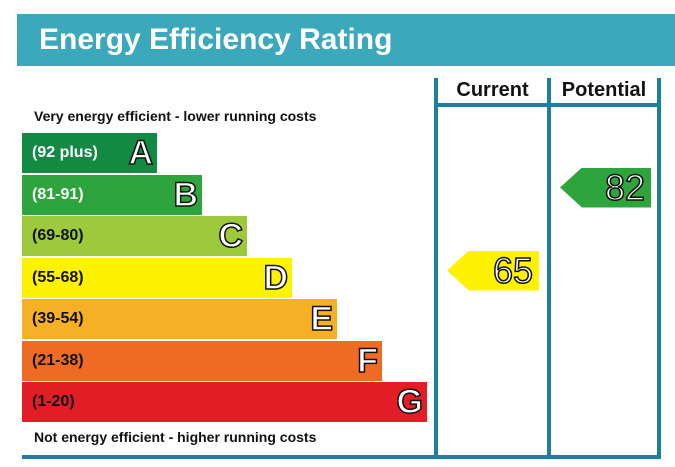 This screenshot has width=675, height=467. I want to click on band-letter: B, so click(186, 195).